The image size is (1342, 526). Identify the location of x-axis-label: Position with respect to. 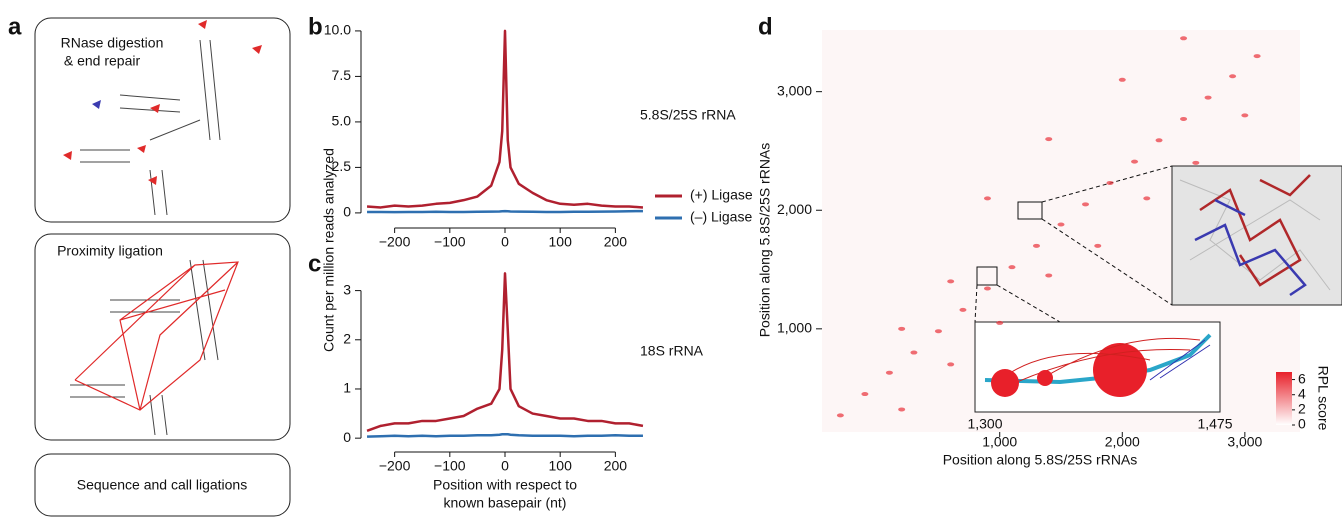
(505, 485).